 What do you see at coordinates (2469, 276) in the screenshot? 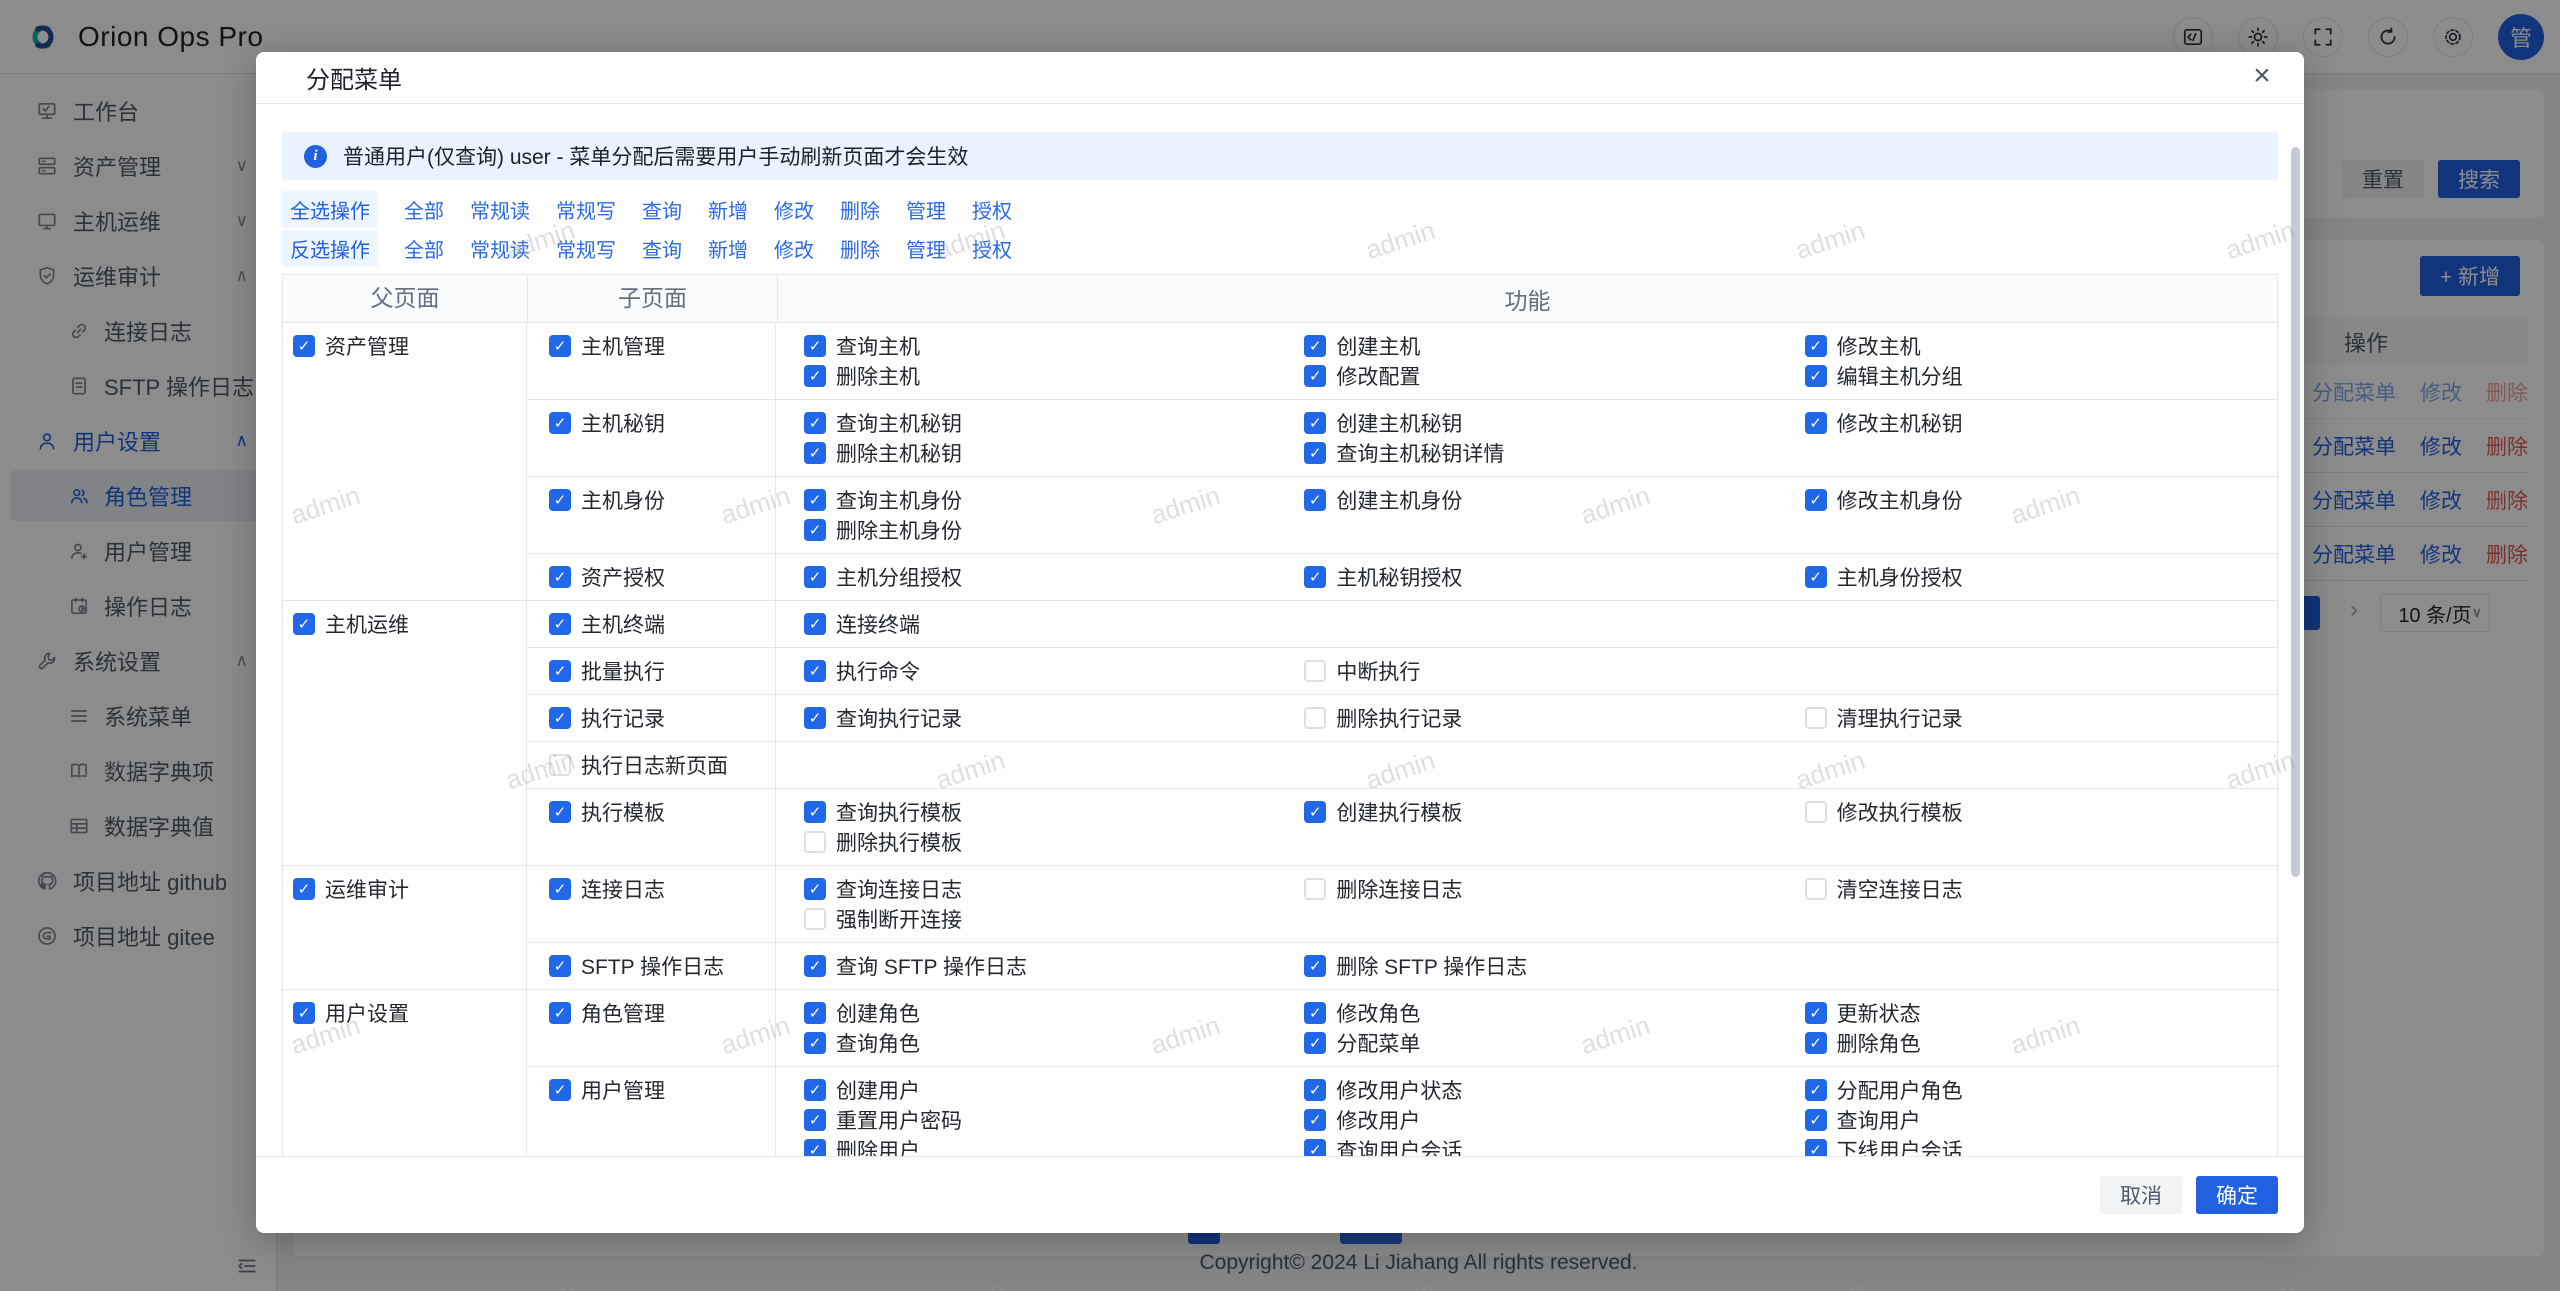
I see `add-button: + 新增` at bounding box center [2469, 276].